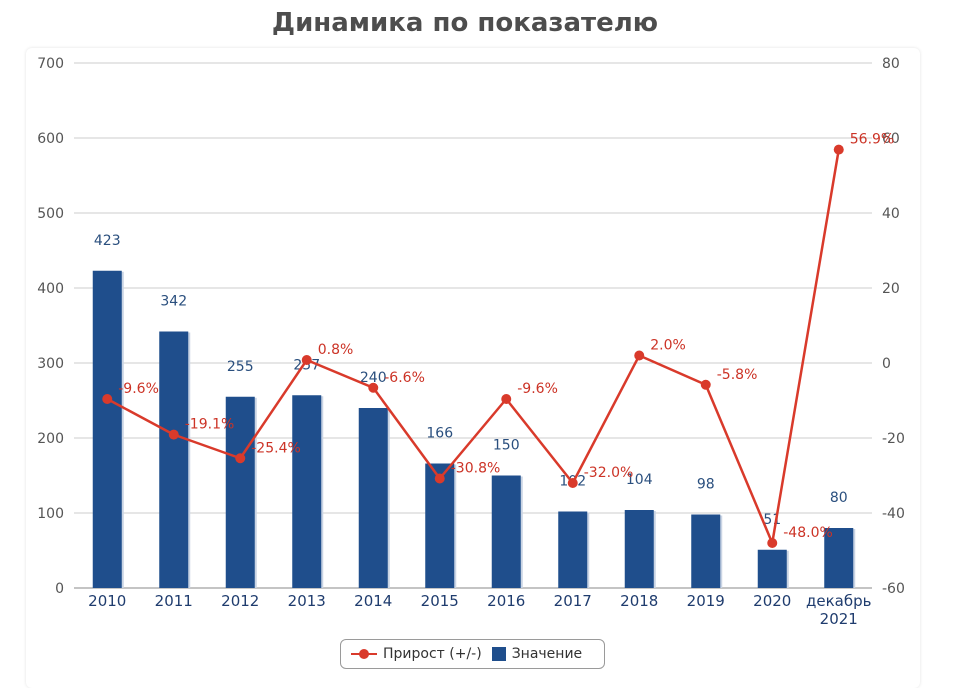  What do you see at coordinates (465, 23) in the screenshot?
I see `chart-title: Динамика по показателю` at bounding box center [465, 23].